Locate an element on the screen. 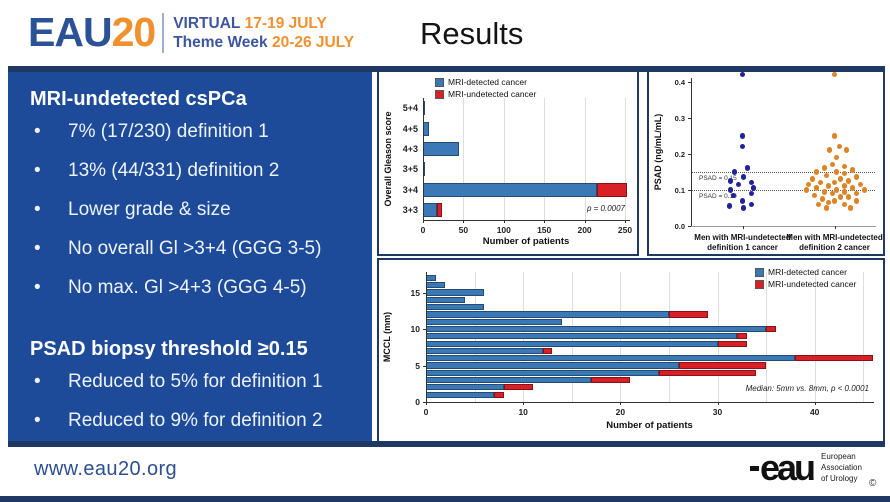  x-tick-label: 150 is located at coordinates (544, 230).